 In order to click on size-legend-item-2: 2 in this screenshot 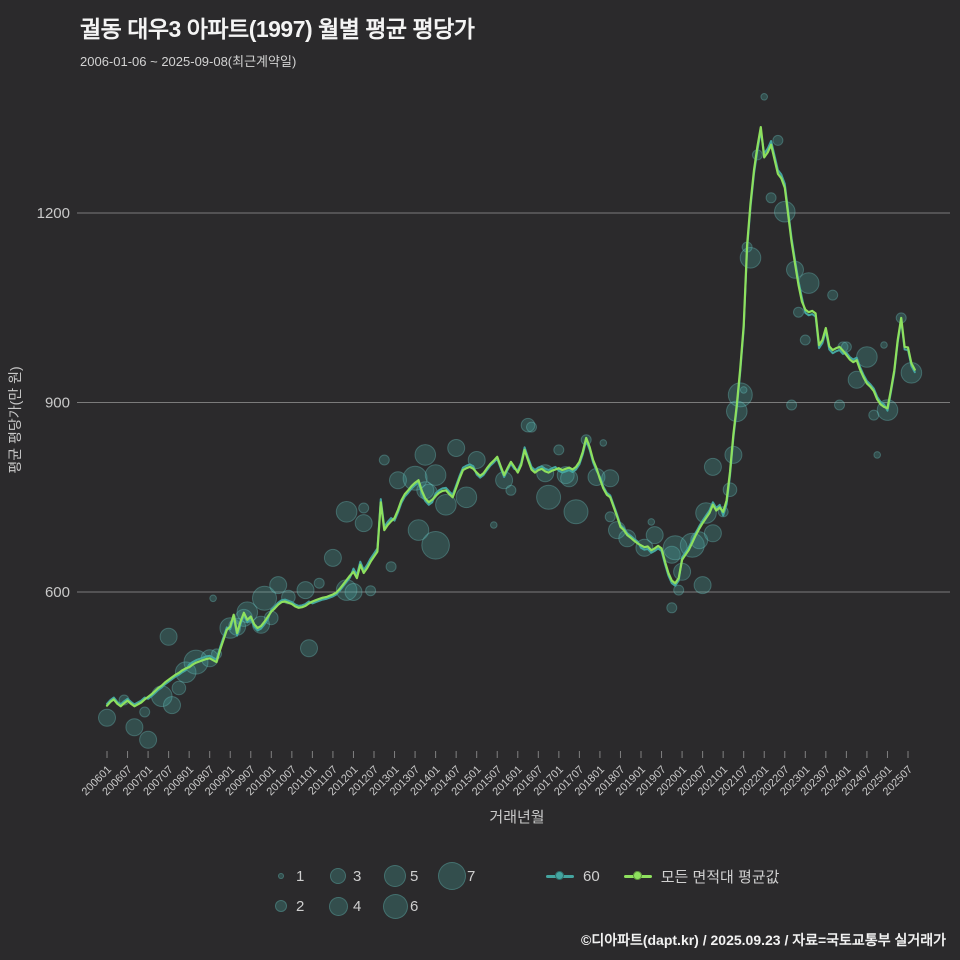, I will do `click(294, 906)`.